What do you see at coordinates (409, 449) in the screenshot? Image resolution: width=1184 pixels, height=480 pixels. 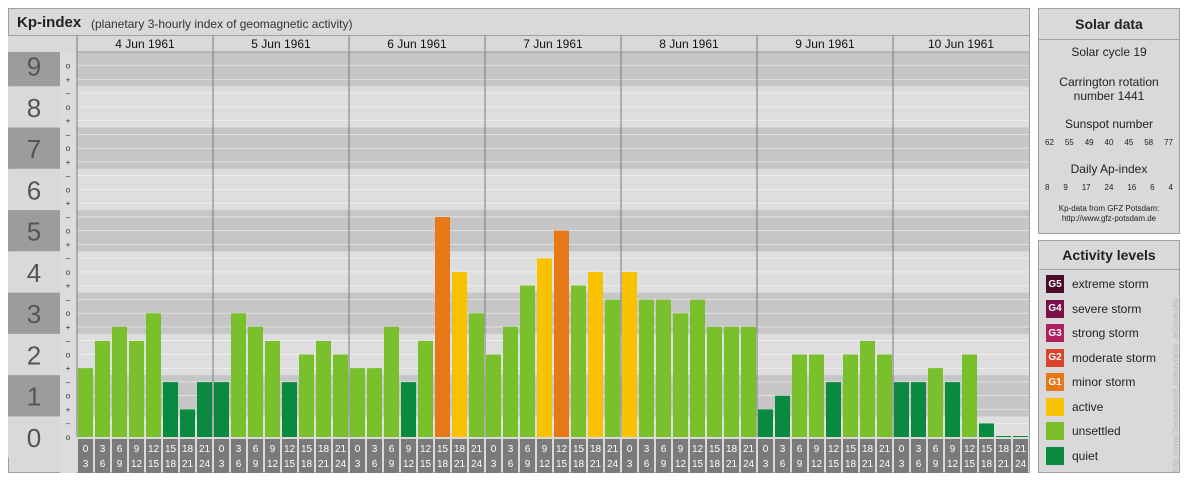 I see `interval-start-label: 9` at bounding box center [409, 449].